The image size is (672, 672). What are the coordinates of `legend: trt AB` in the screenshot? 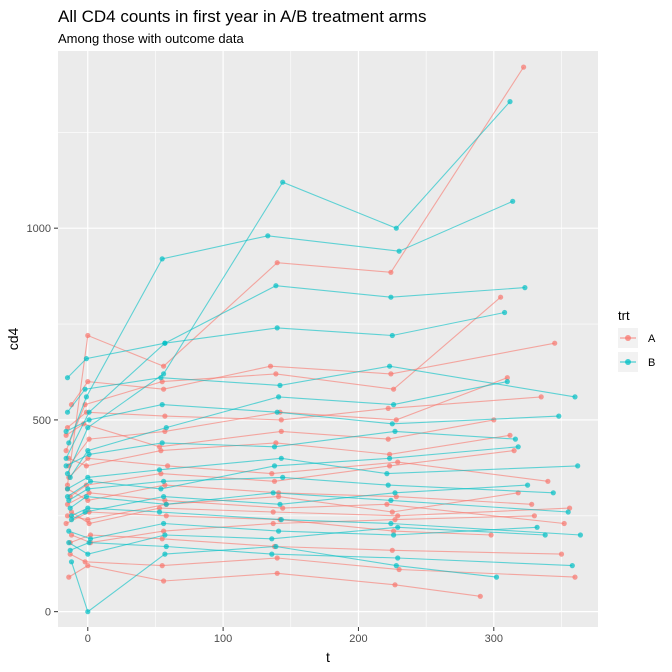 It's located at (637, 340).